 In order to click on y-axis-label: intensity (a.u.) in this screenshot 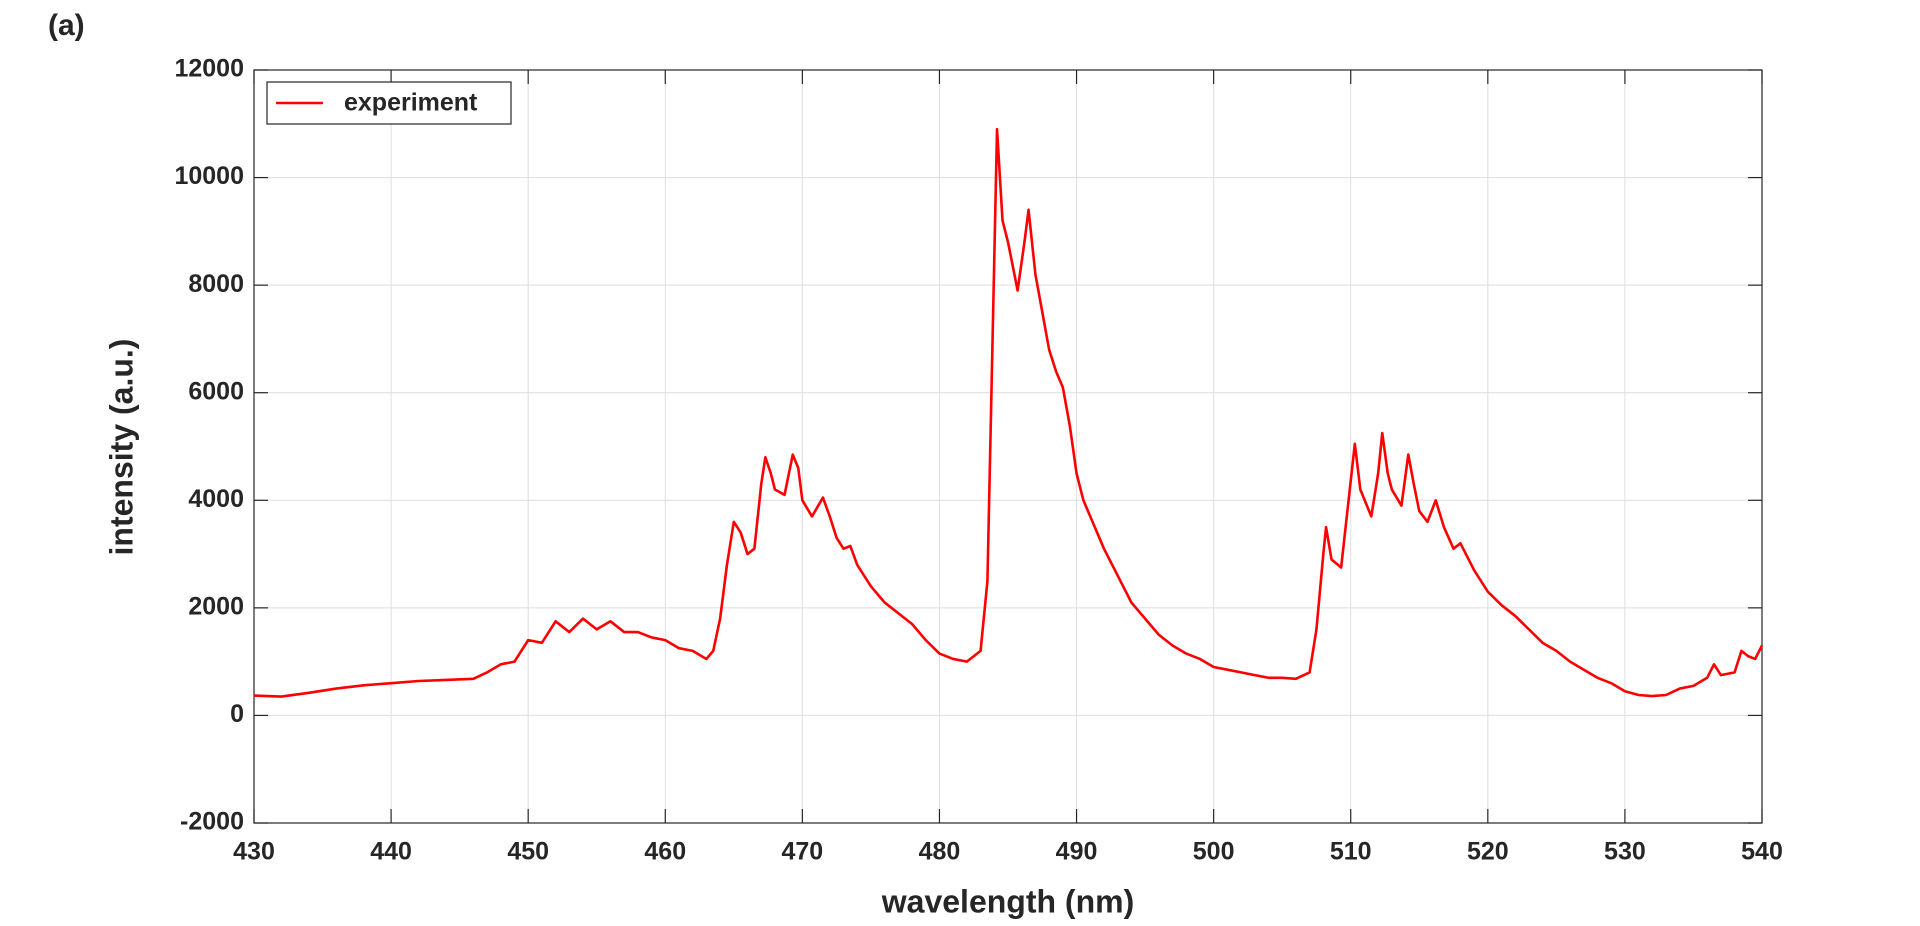, I will do `click(121, 447)`.